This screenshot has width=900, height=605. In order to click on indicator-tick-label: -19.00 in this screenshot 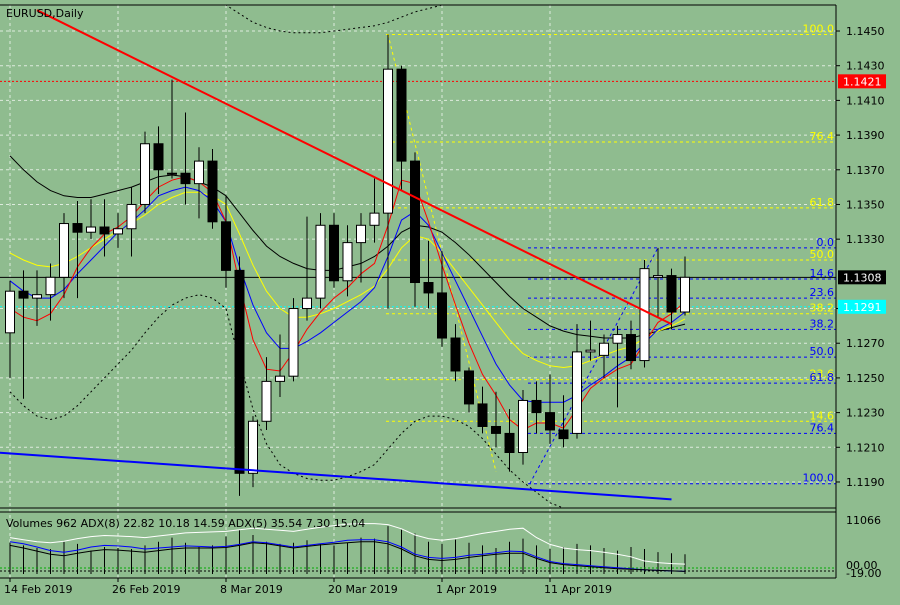, I will do `click(863, 573)`.